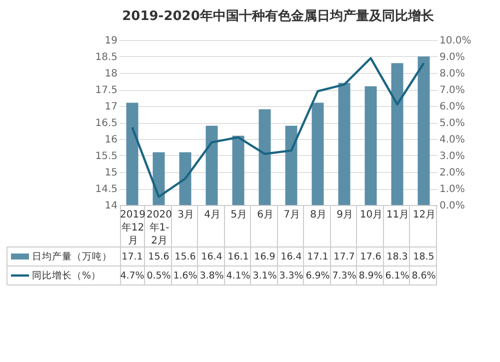 The height and width of the screenshot is (362, 500). Describe the element at coordinates (133, 228) in the screenshot. I see `x-tick-label: 2019年12月` at that location.